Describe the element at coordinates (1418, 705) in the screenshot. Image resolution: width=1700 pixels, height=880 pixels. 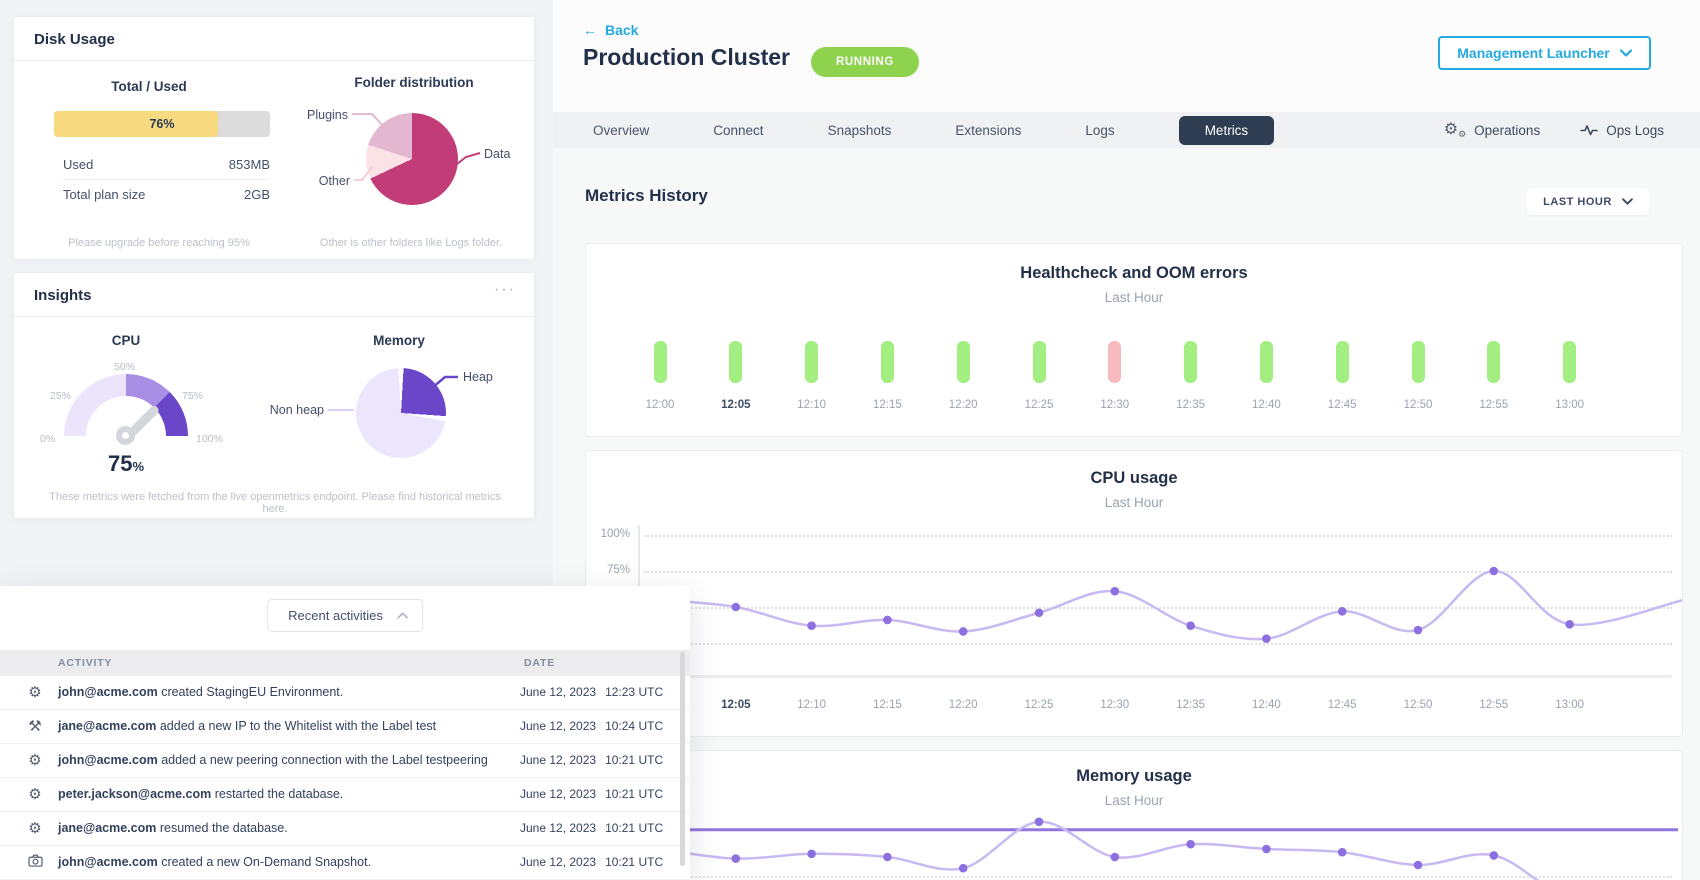
I see `x-axis-label-12:50: 12:50` at that location.